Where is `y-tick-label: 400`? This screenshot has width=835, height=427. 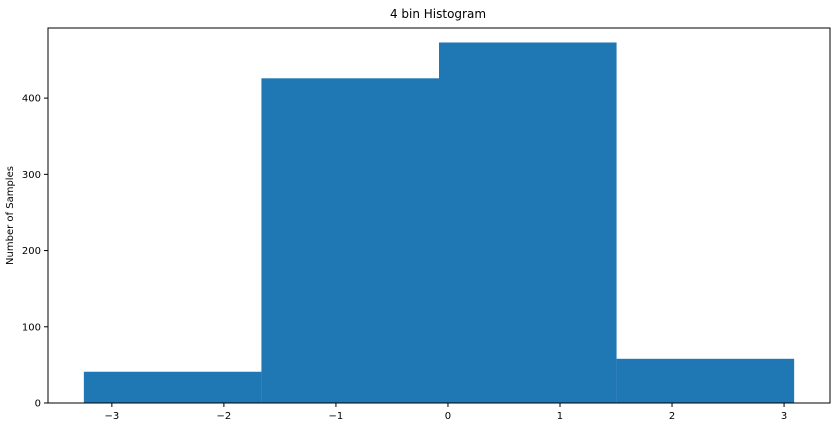 y-tick-label: 400 is located at coordinates (31, 99).